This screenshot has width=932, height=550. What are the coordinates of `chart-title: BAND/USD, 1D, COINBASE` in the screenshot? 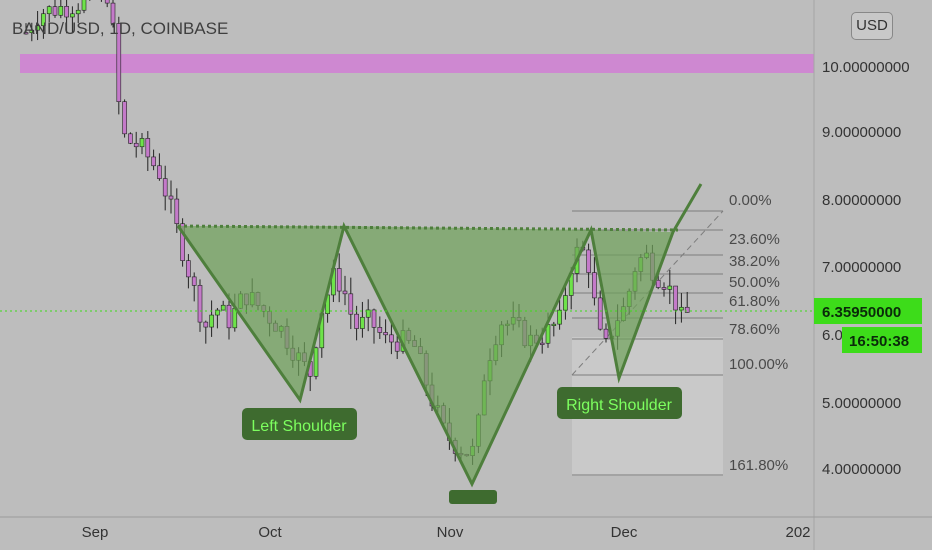 It's located at (120, 28).